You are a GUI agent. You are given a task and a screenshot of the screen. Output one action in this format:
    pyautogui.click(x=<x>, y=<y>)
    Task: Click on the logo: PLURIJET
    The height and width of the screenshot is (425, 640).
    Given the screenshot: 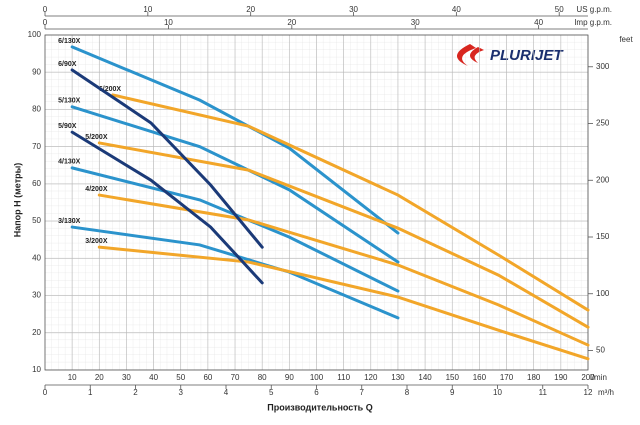 What is the action you would take?
    pyautogui.click(x=510, y=55)
    